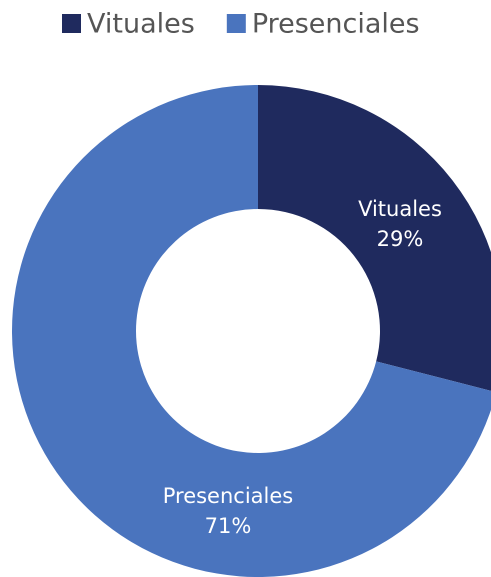 This screenshot has width=491, height=577. I want to click on slice-label: Presenciales, so click(228, 496).